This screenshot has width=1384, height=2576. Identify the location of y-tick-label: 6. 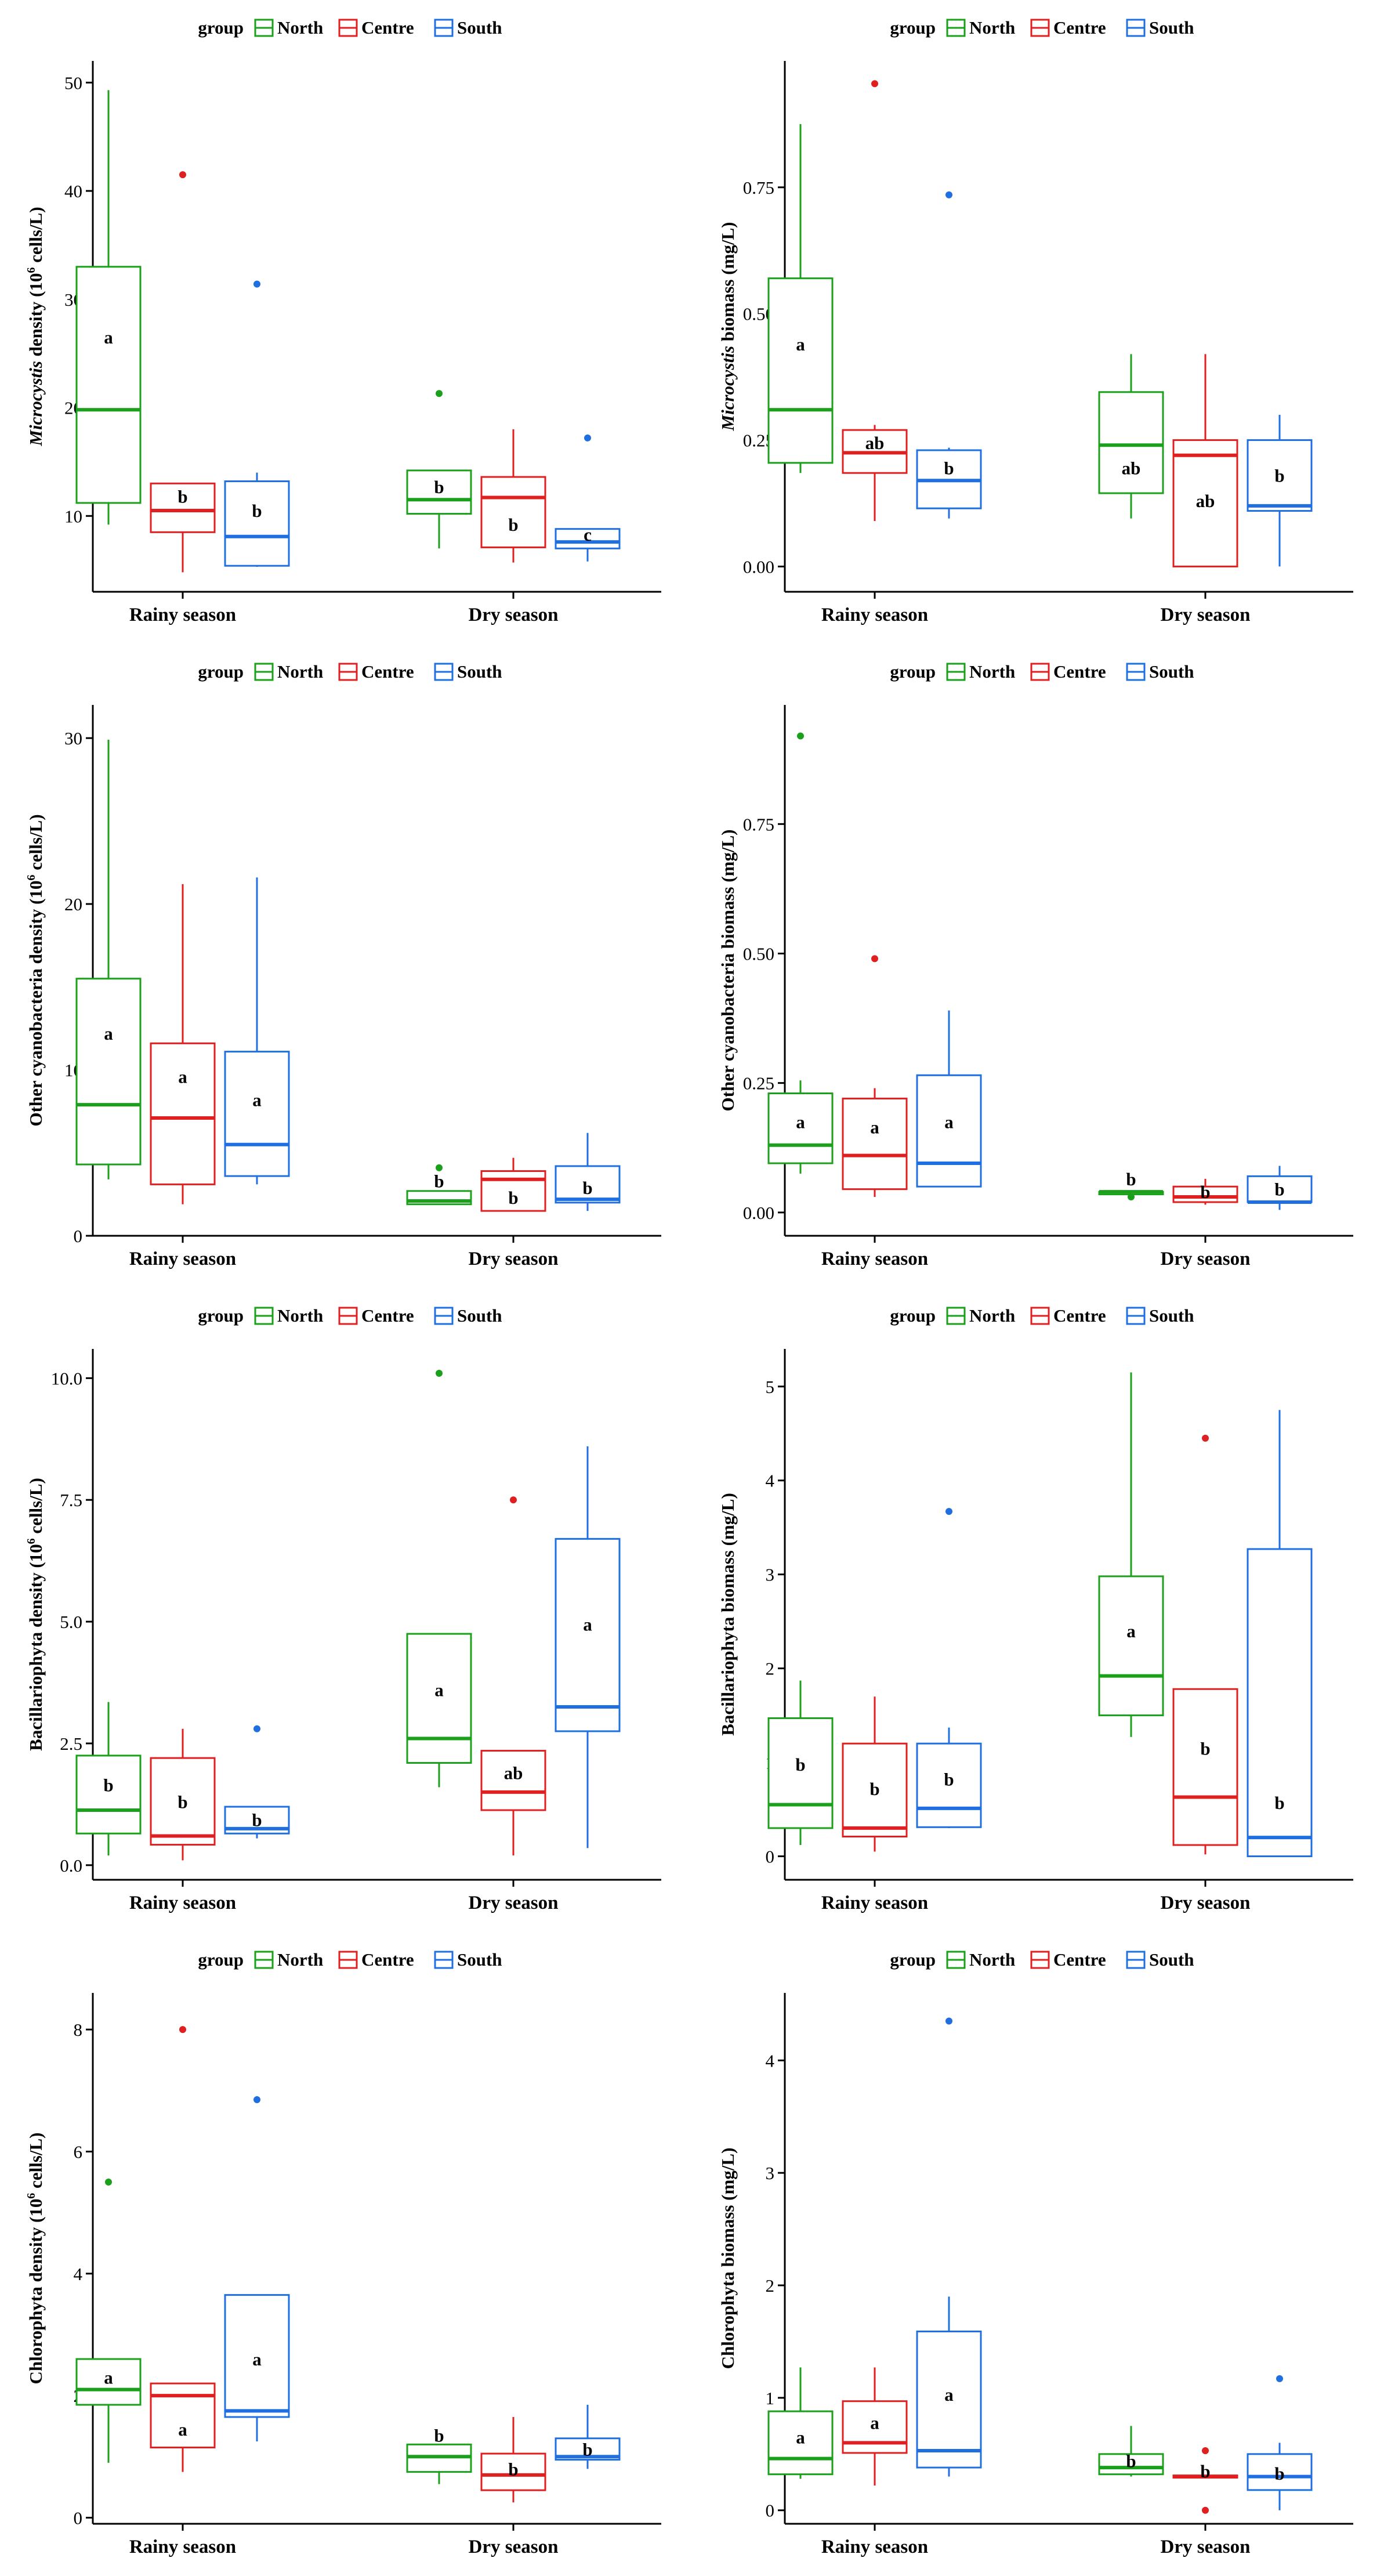
(79, 2151).